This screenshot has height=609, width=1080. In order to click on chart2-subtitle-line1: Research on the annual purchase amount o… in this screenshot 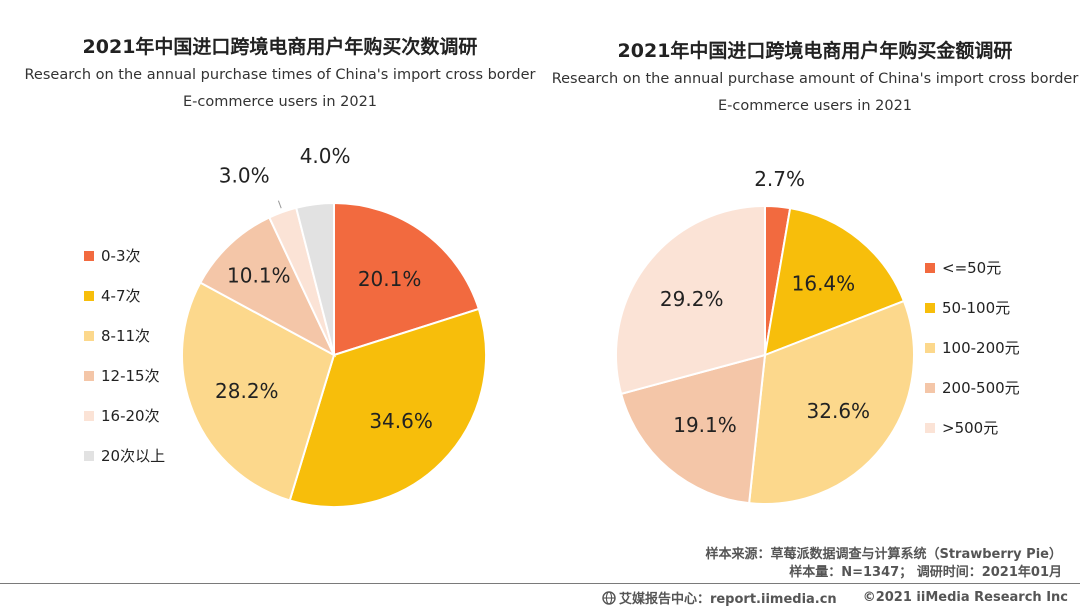, I will do `click(815, 79)`.